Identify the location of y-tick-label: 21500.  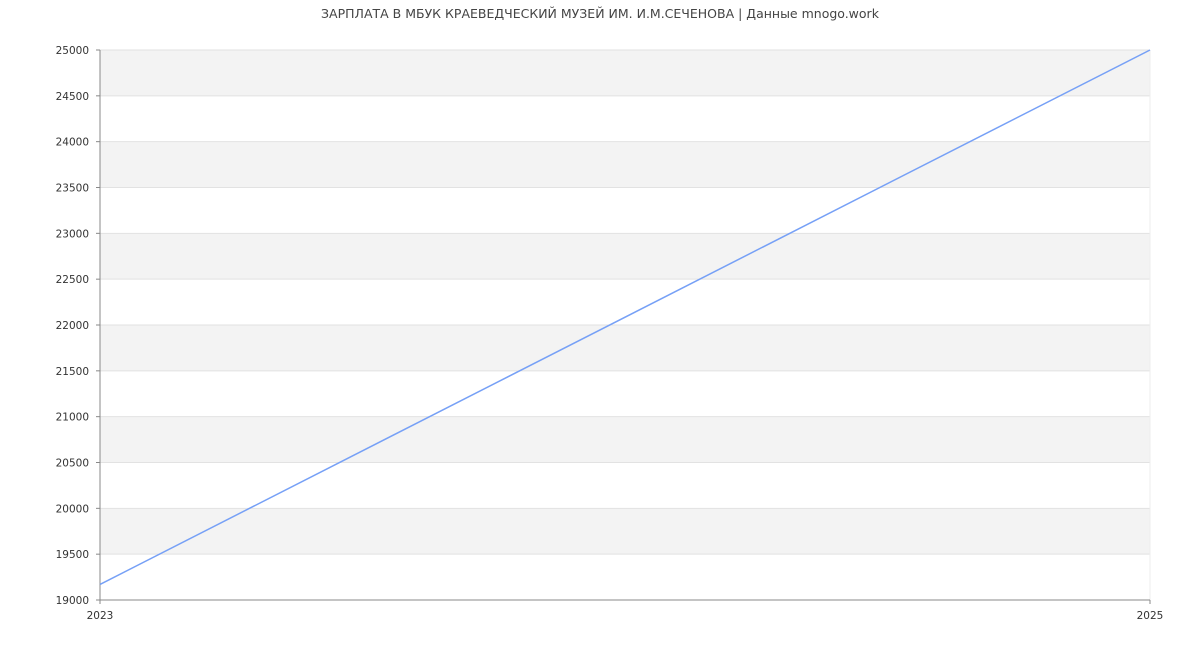
(72, 372).